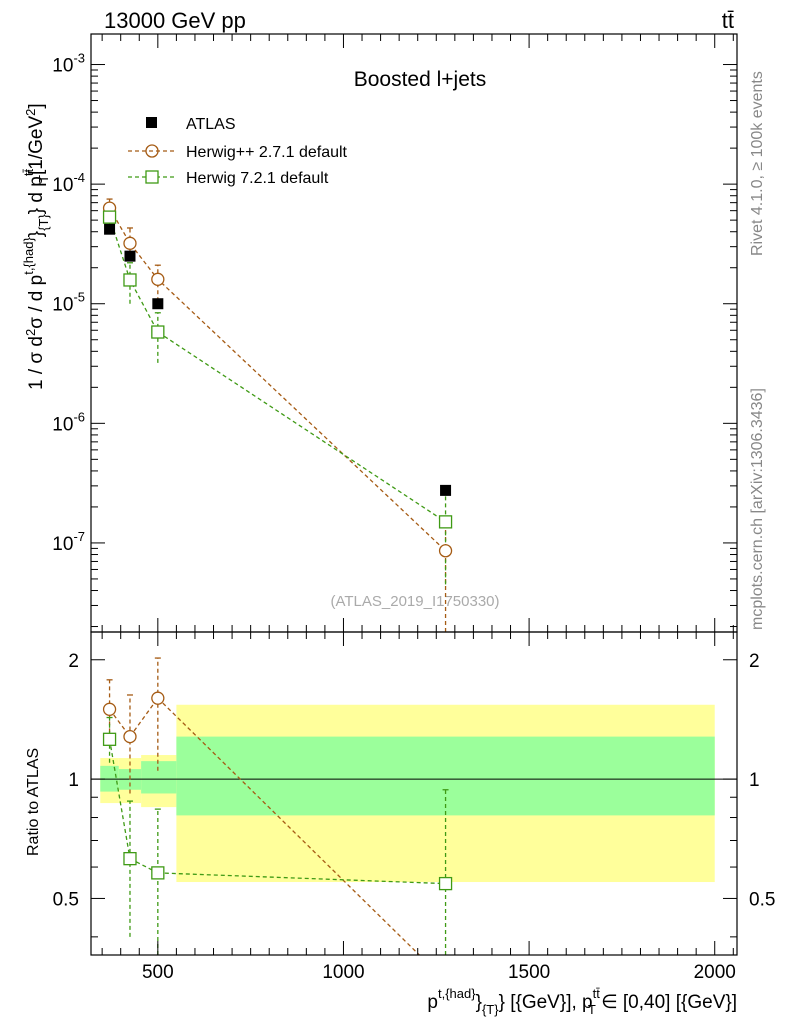  Describe the element at coordinates (754, 780) in the screenshot. I see `ratio-y-tick-label-right: 1` at that location.